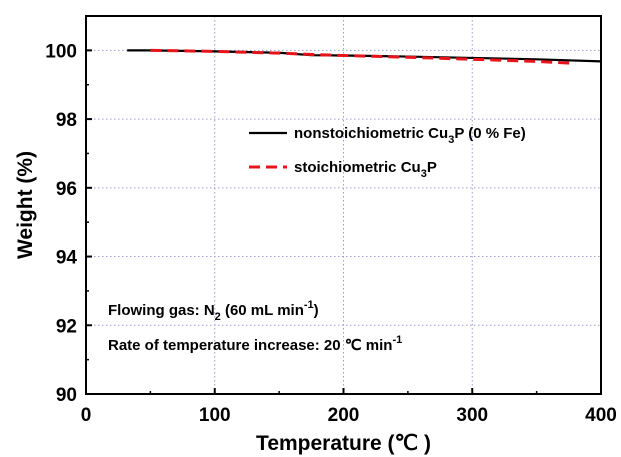  I want to click on x-tick-label: 100, so click(215, 415).